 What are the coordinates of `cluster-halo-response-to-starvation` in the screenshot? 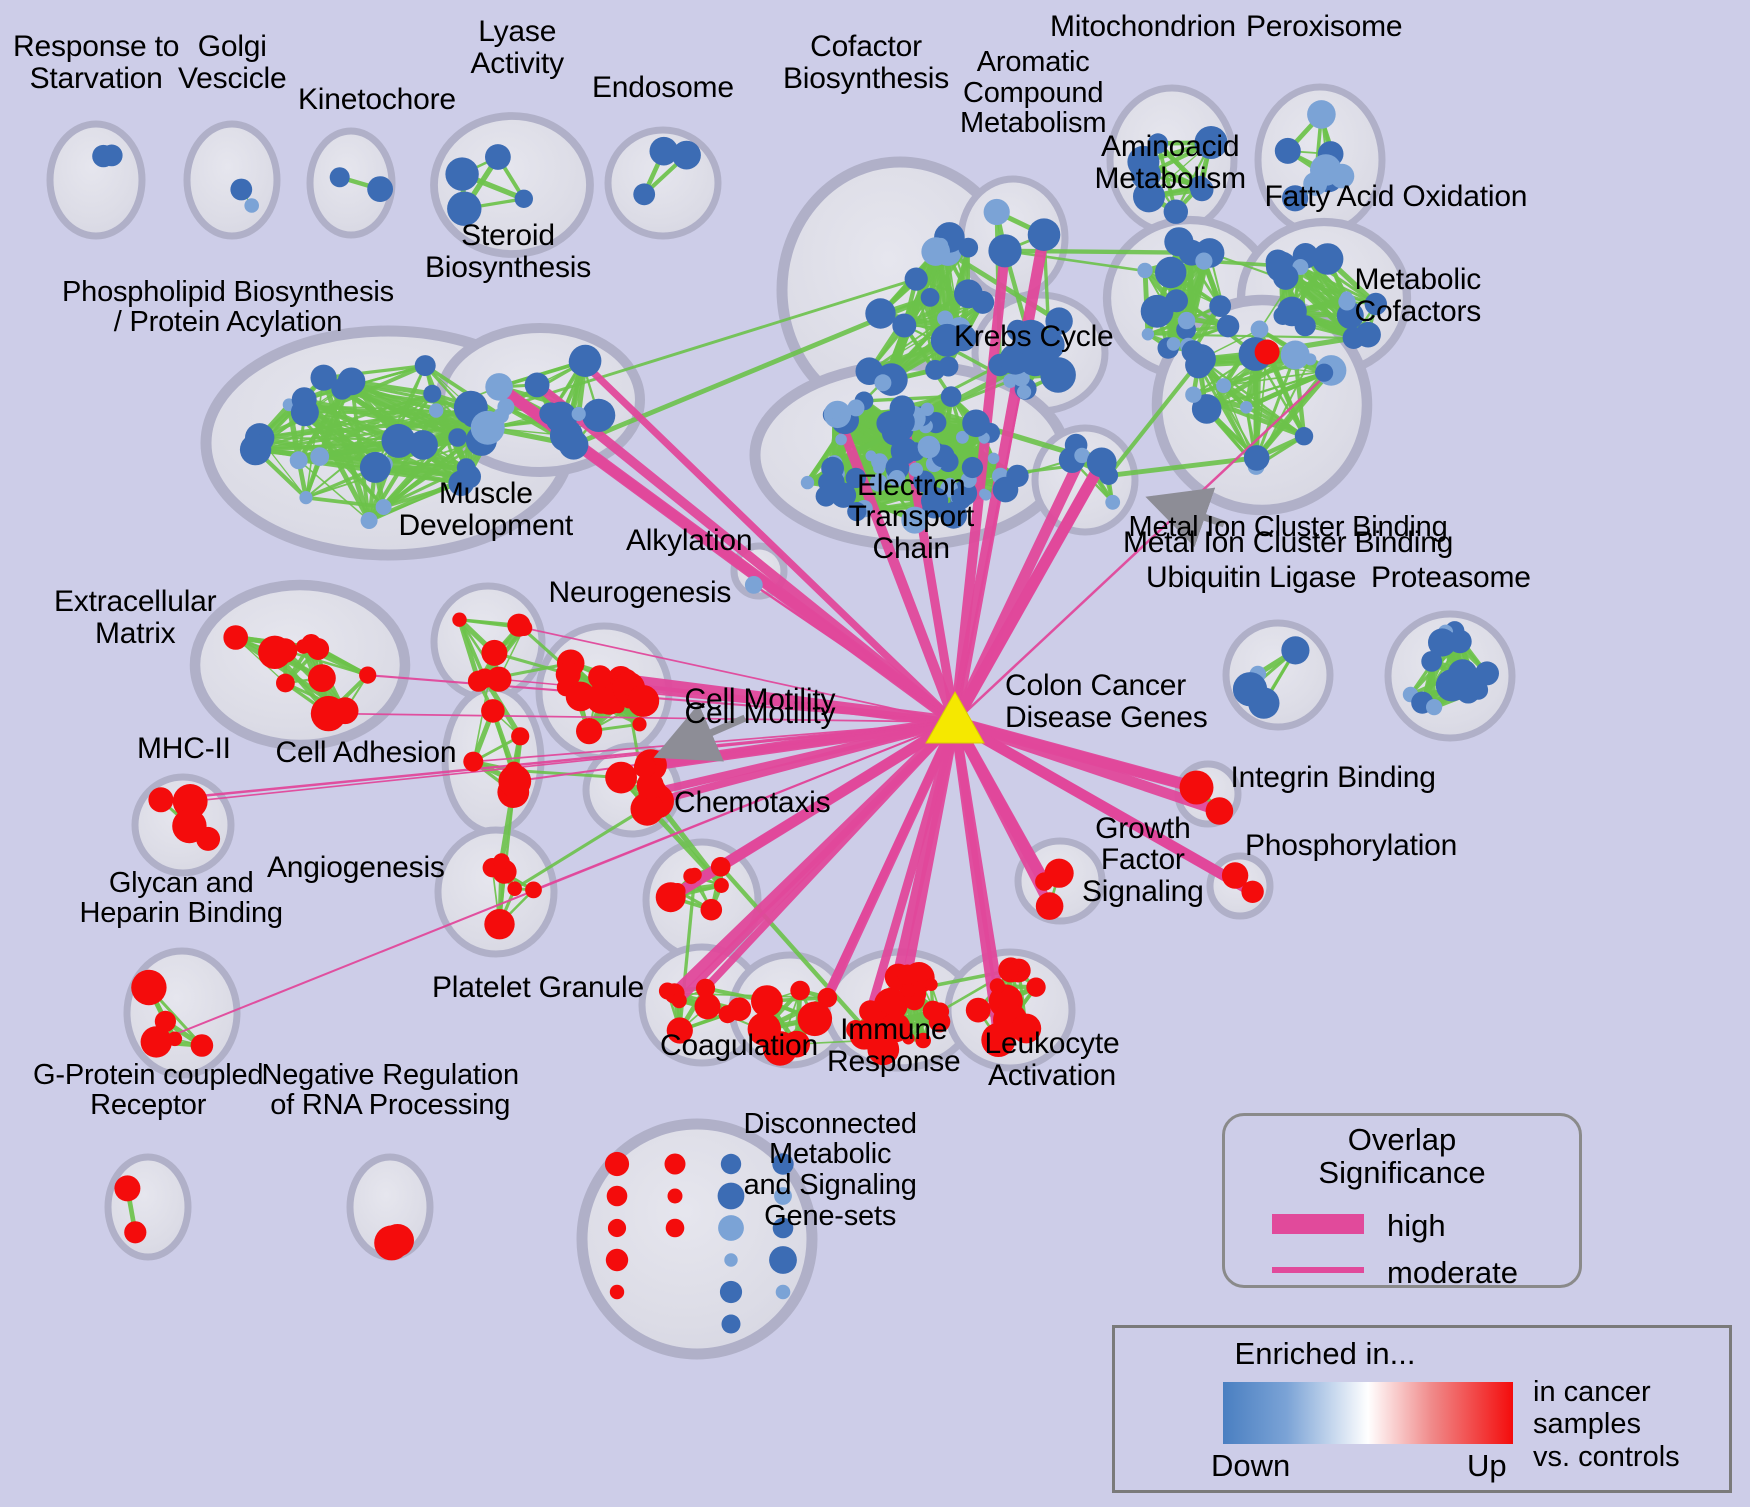 It's located at (96, 180).